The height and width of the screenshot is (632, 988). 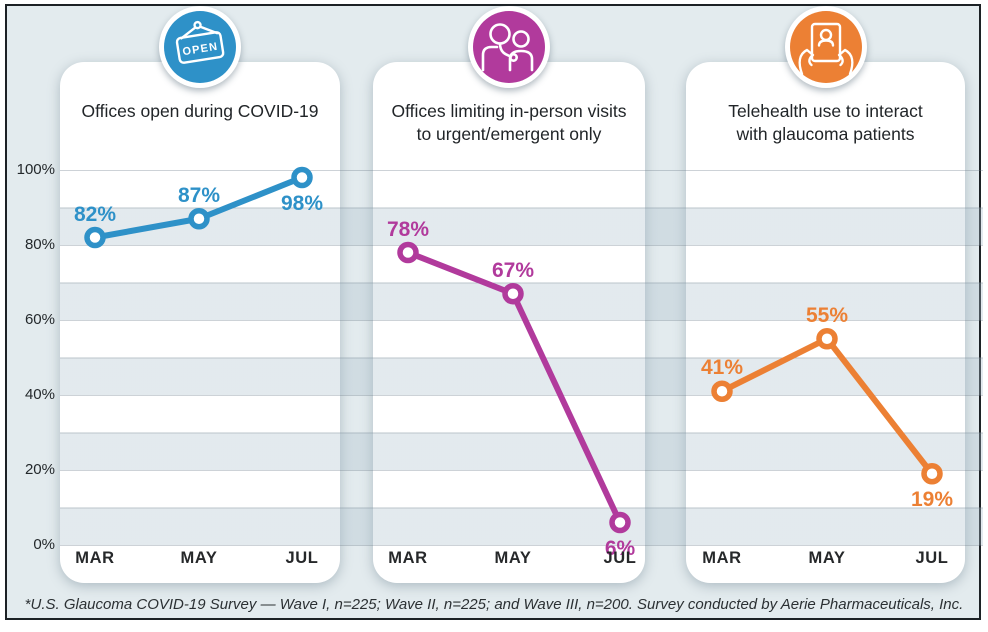 What do you see at coordinates (408, 229) in the screenshot?
I see `data-point-label: 78%` at bounding box center [408, 229].